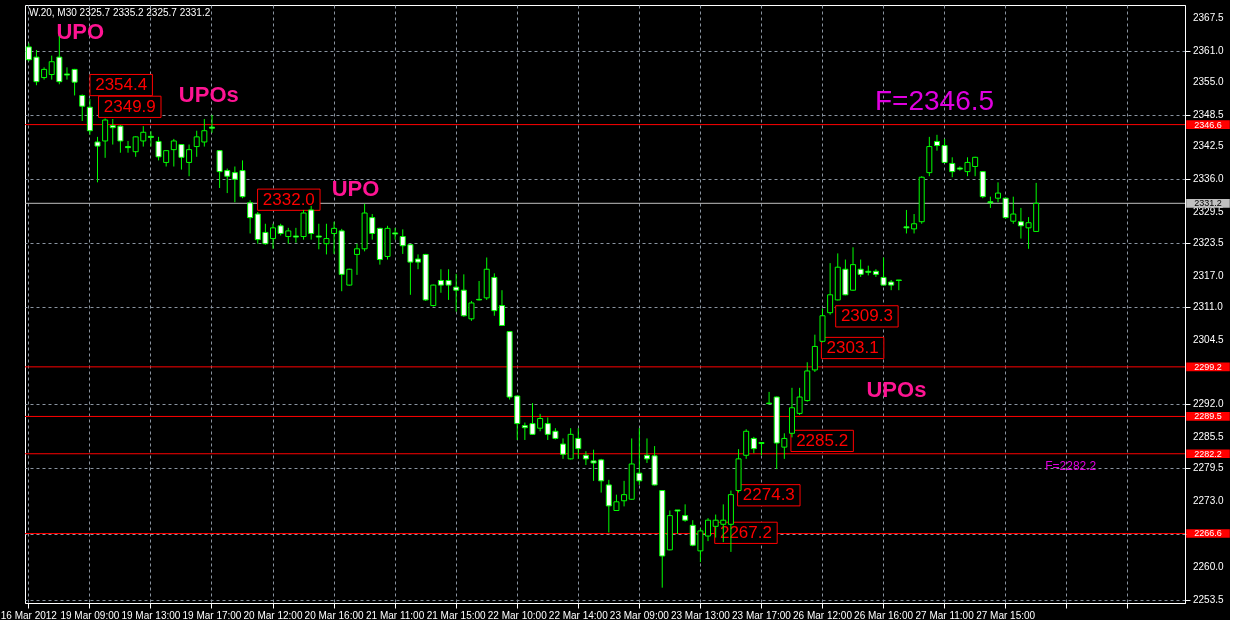  What do you see at coordinates (29, 615) in the screenshot?
I see `x-tick-label: 16 Mar 2012` at bounding box center [29, 615].